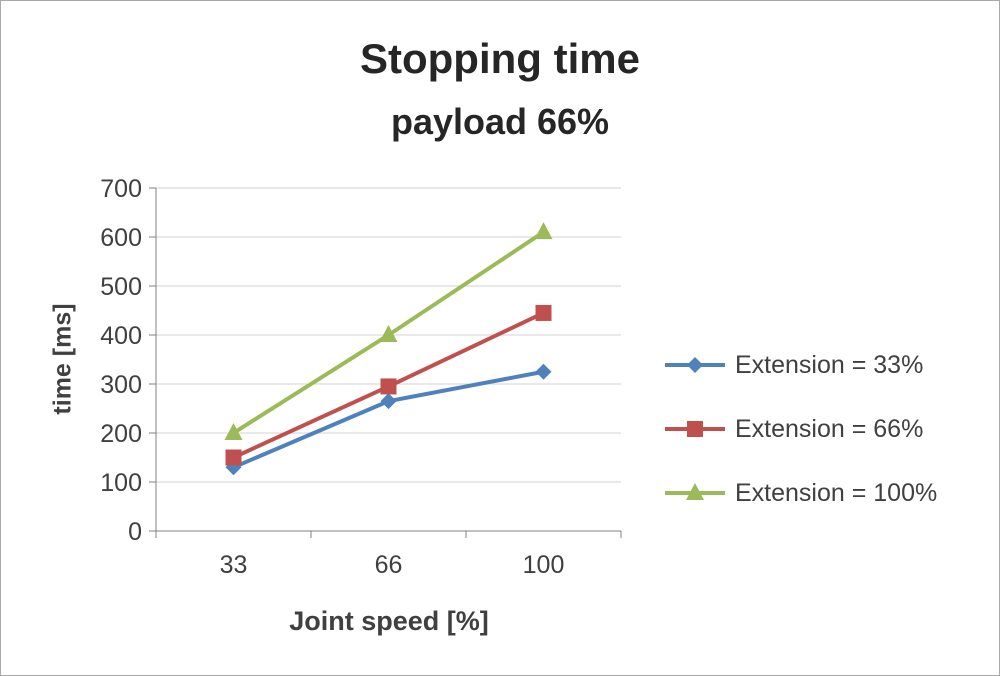  What do you see at coordinates (121, 434) in the screenshot?
I see `y-tick-label: 200` at bounding box center [121, 434].